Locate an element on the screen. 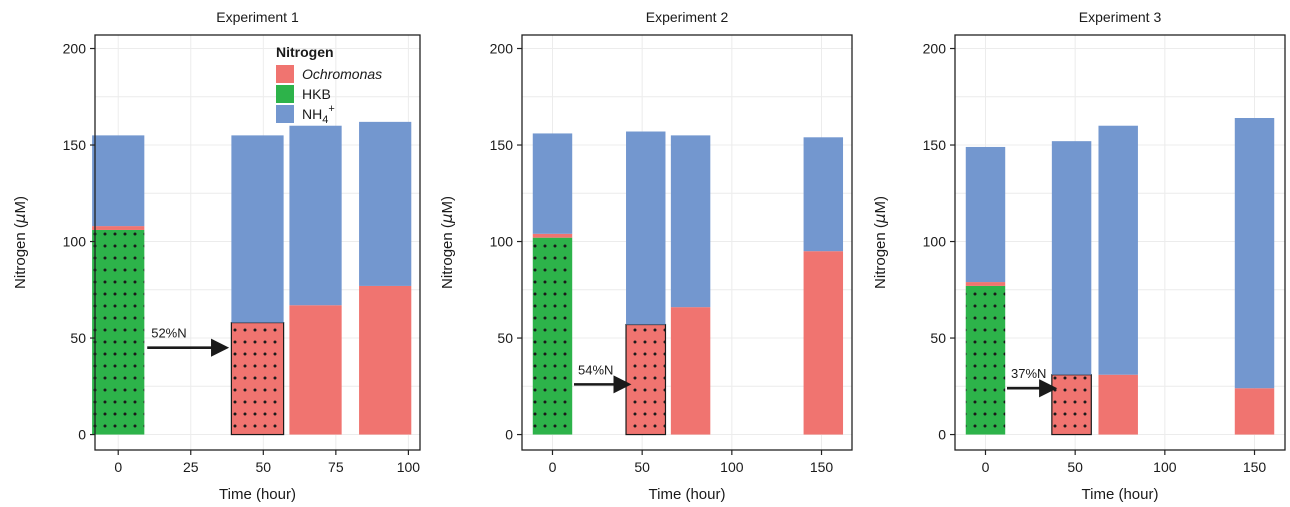  transfer-label: 54%N is located at coordinates (595, 369).